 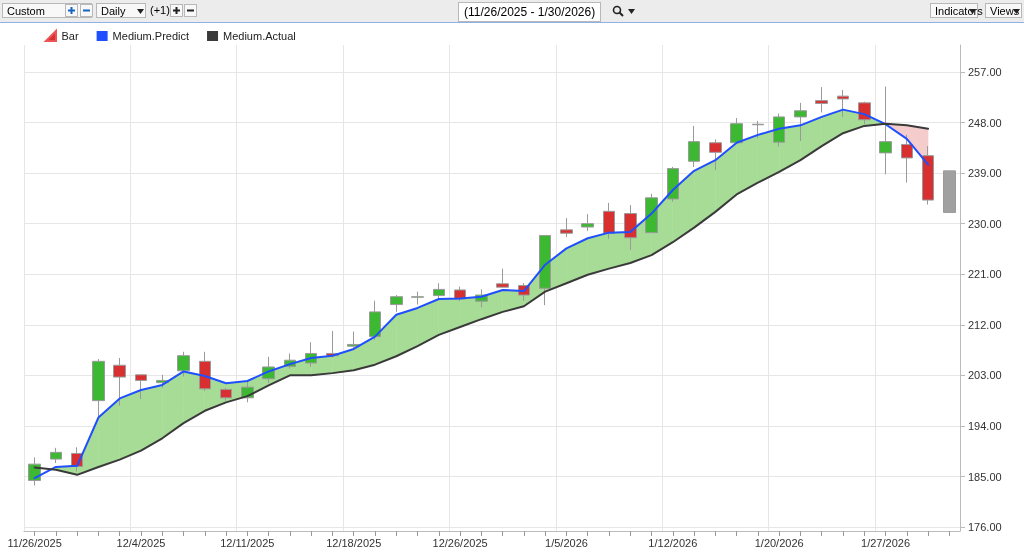 I want to click on text: Daily, so click(x=121, y=10).